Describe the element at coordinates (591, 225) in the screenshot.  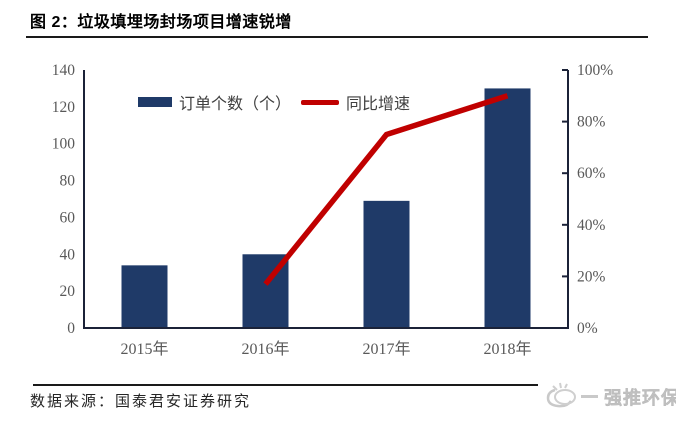
I see `right-axis-tick-label: 40%` at that location.